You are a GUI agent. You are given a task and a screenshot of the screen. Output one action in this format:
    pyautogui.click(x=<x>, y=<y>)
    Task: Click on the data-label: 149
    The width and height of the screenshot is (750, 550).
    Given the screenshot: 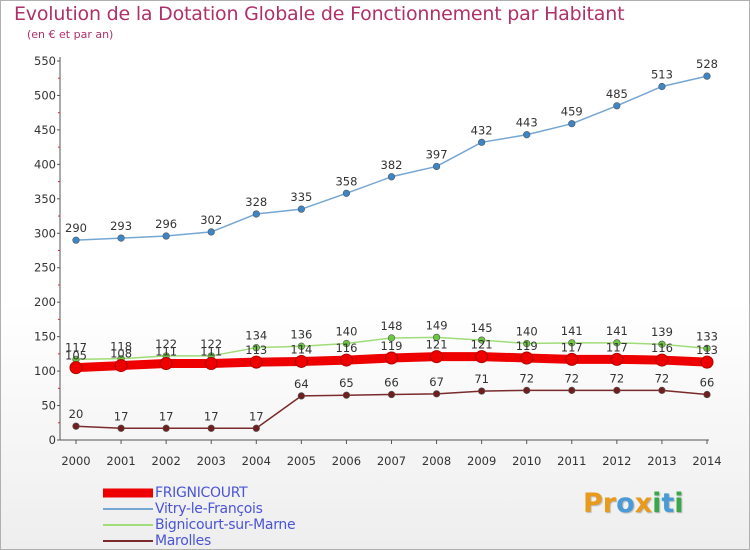 What is the action you would take?
    pyautogui.click(x=437, y=325)
    